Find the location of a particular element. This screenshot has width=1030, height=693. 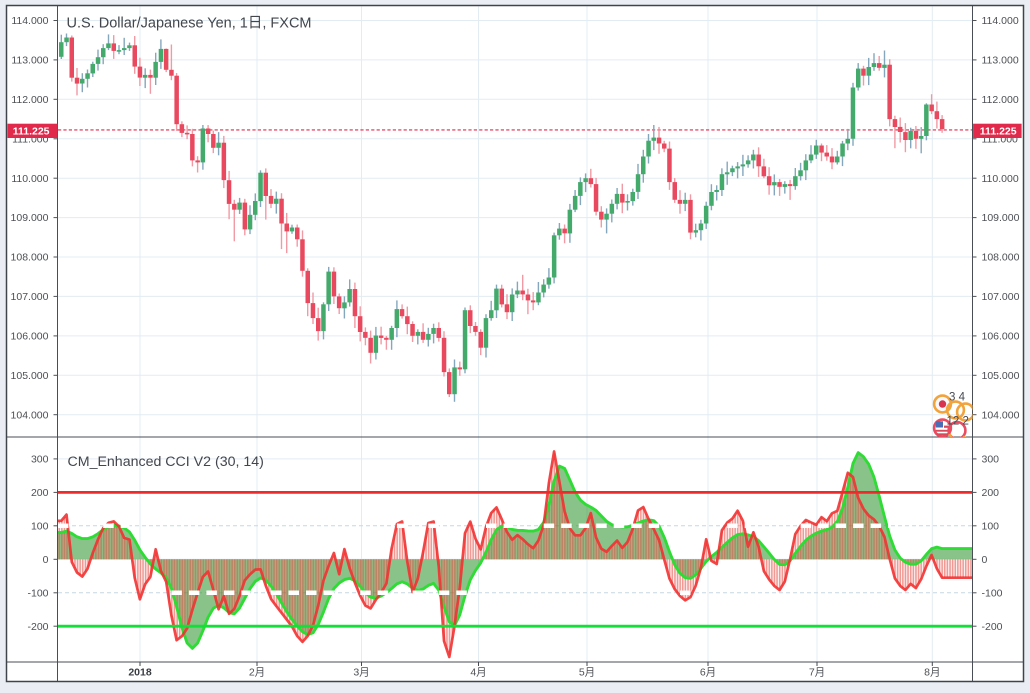

svg-text: 5月 is located at coordinates (587, 673).